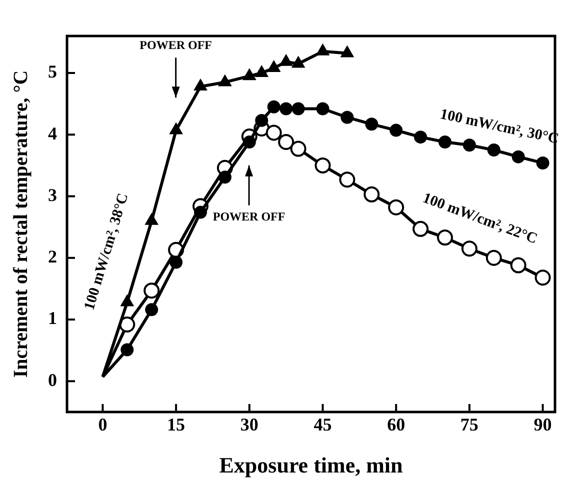  Describe the element at coordinates (176, 424) in the screenshot. I see `x-tick-label: 15` at that location.